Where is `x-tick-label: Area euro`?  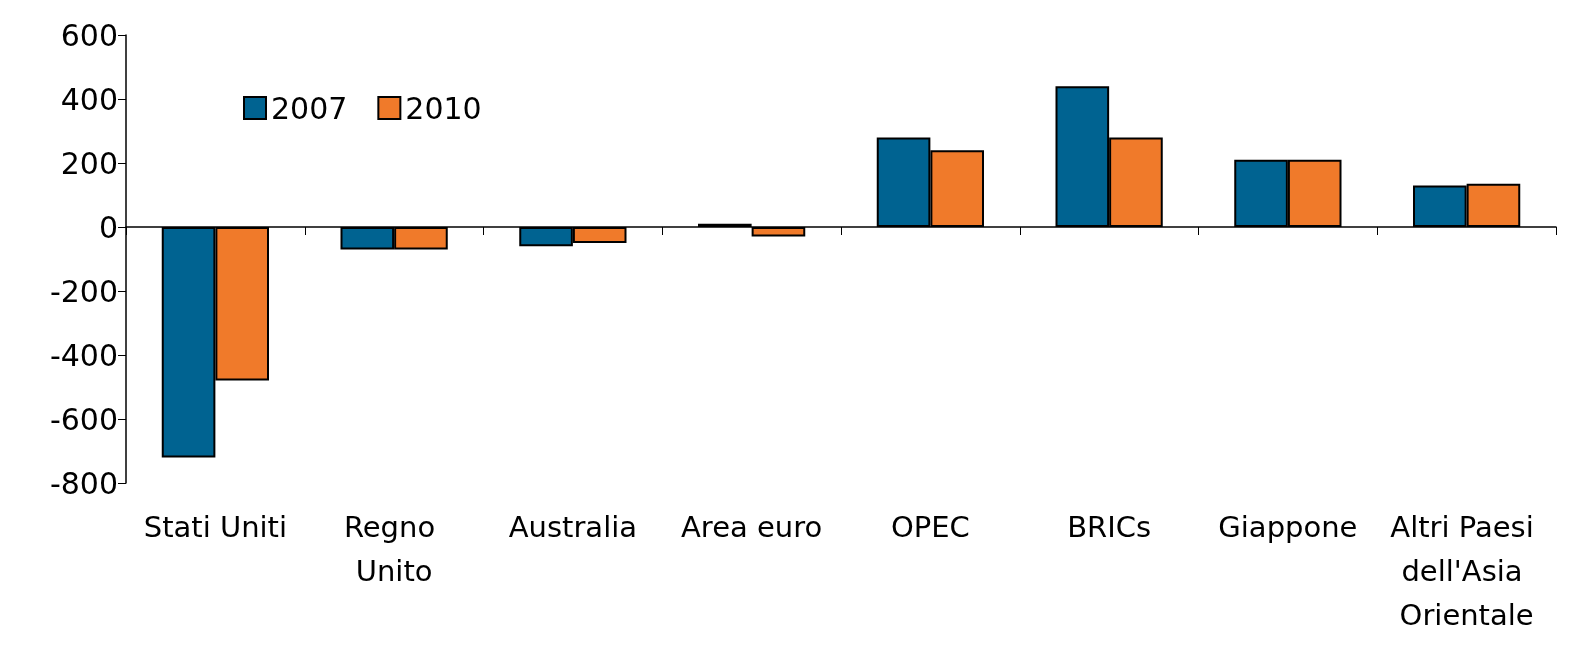
x-tick-label: Area euro is located at coordinates (752, 527).